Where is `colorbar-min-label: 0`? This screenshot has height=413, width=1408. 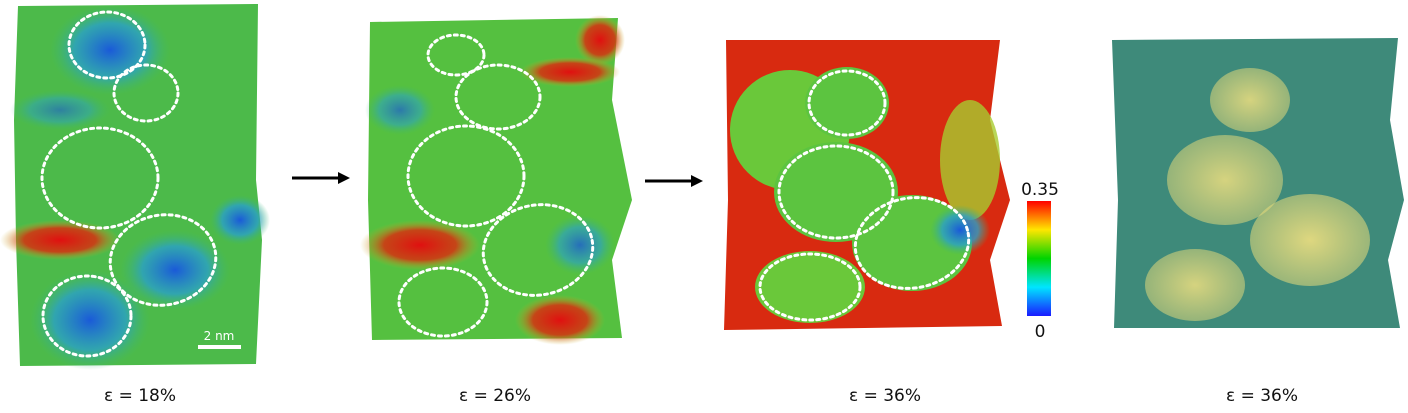
colorbar-min-label: 0 is located at coordinates (1040, 332).